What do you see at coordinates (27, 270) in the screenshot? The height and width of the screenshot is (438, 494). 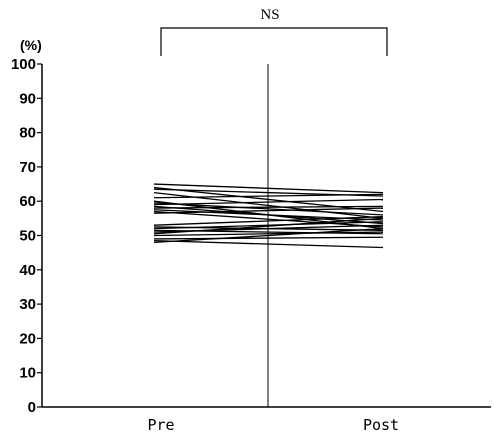 I see `y-tick-label: 40` at bounding box center [27, 270].